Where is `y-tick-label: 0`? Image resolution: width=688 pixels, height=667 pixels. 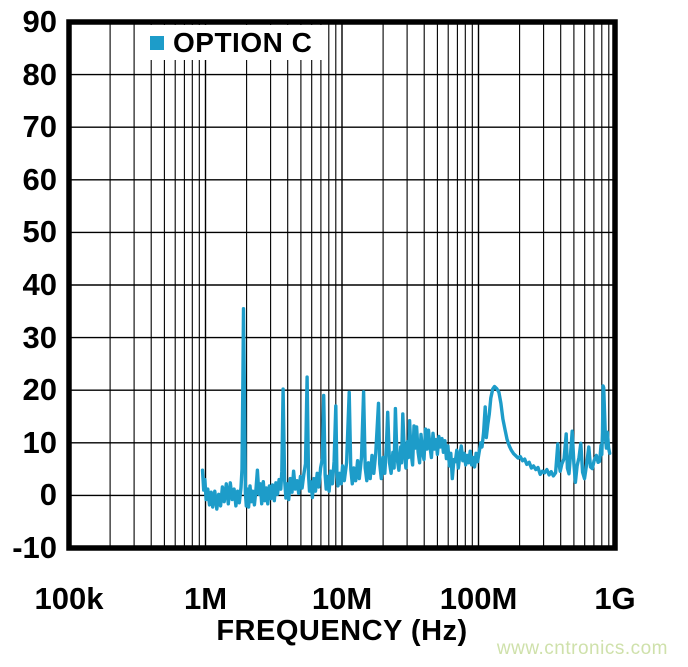 y-tick-label: 0 is located at coordinates (48, 495).